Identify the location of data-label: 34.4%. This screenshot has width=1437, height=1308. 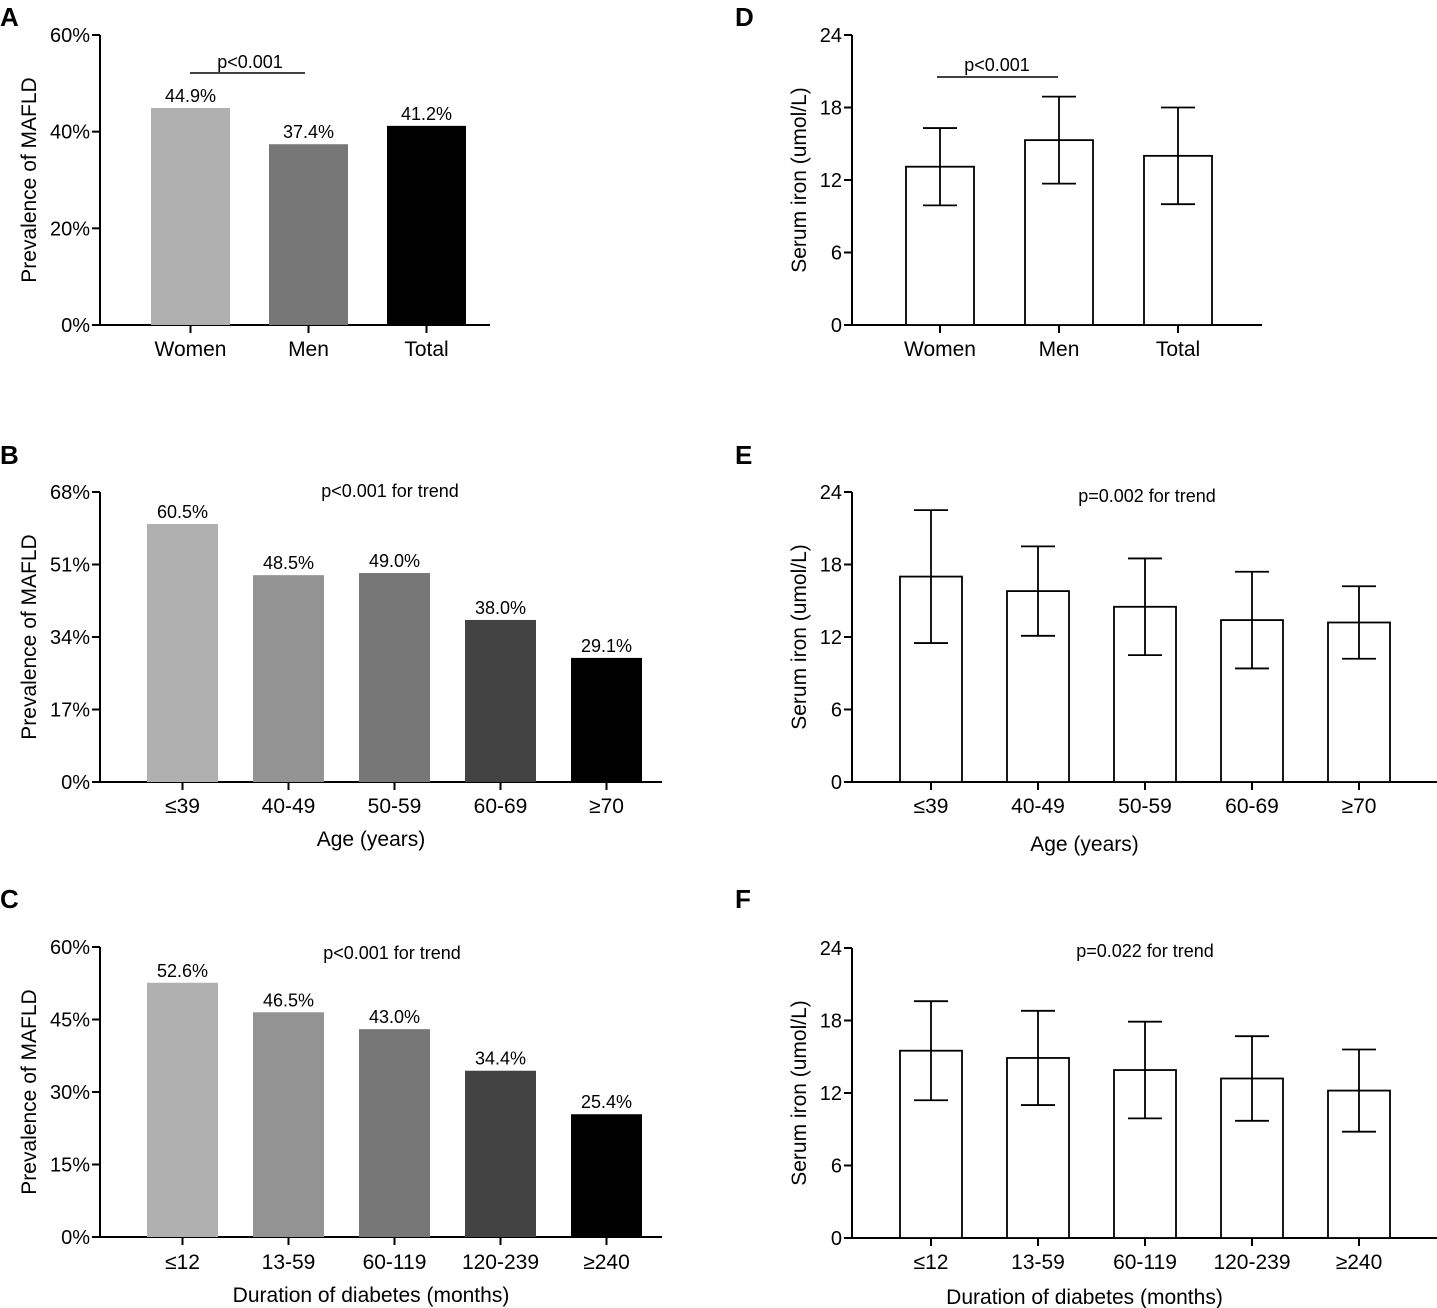
(500, 1059).